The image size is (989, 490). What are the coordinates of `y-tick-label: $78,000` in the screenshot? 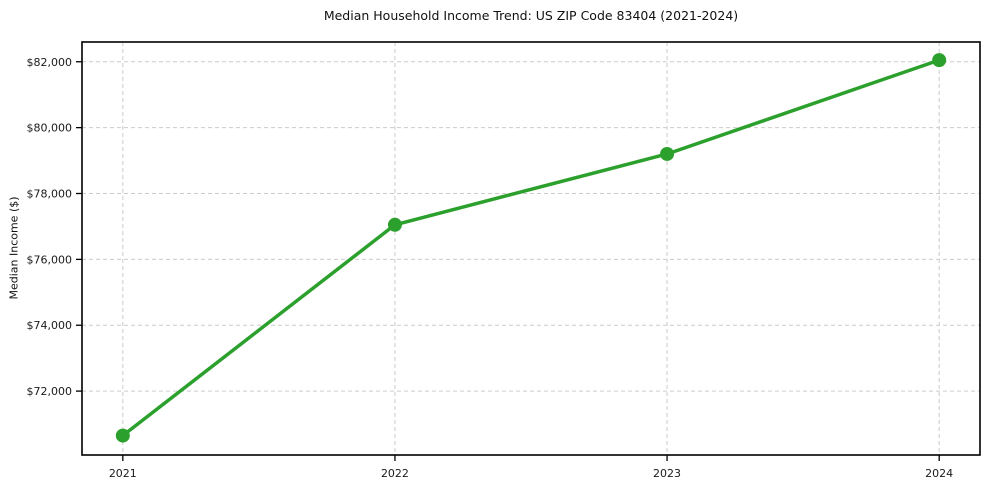 It's located at (50, 193).